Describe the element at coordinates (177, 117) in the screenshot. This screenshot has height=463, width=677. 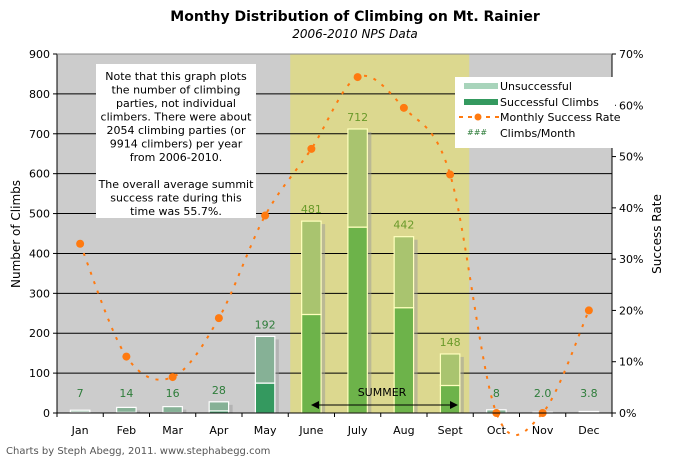
I see `note-line: climbers. There were about` at that location.